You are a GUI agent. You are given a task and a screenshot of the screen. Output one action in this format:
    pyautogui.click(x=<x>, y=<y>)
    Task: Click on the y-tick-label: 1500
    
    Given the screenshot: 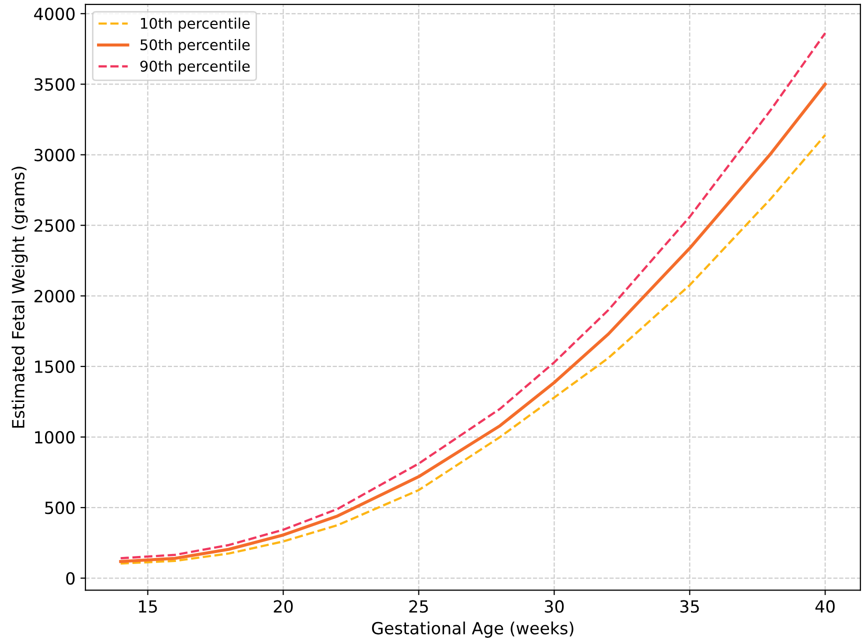 What is the action you would take?
    pyautogui.click(x=55, y=367)
    